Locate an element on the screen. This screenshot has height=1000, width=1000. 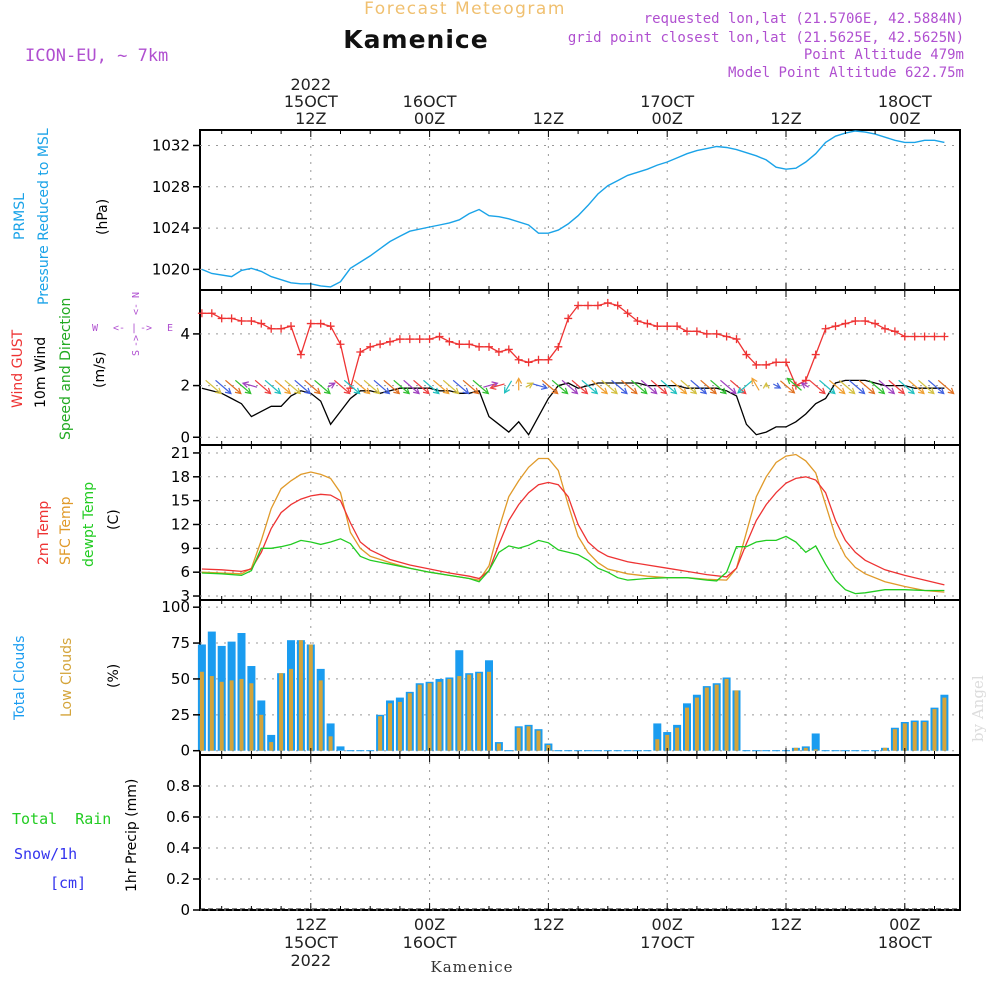
pressure-unit: (hPa) is located at coordinates (103, 217).